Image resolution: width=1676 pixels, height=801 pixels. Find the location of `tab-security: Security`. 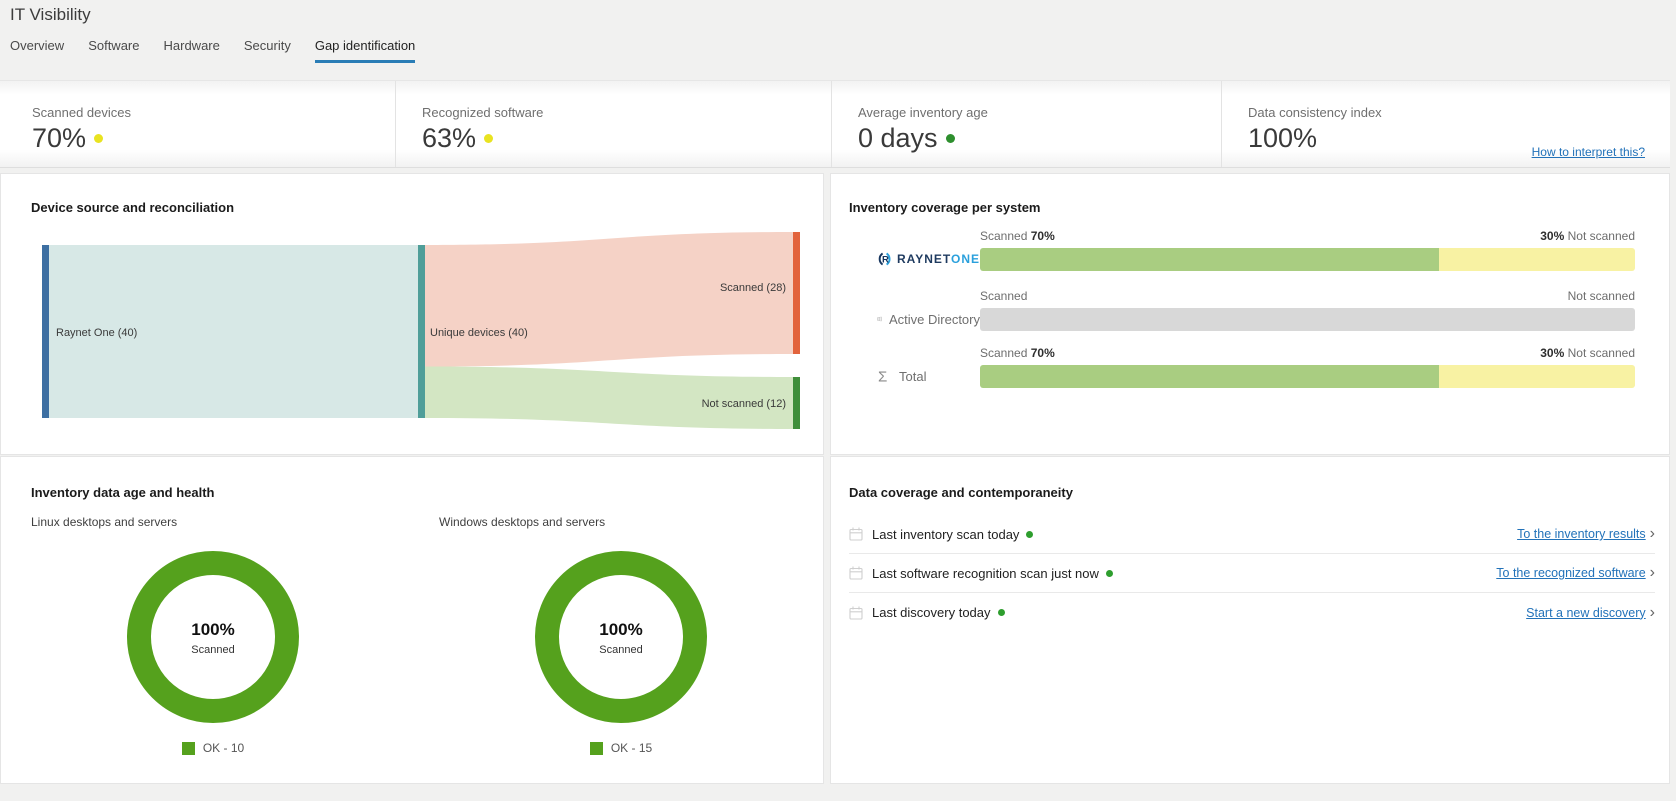

tab-security: Security is located at coordinates (267, 45).